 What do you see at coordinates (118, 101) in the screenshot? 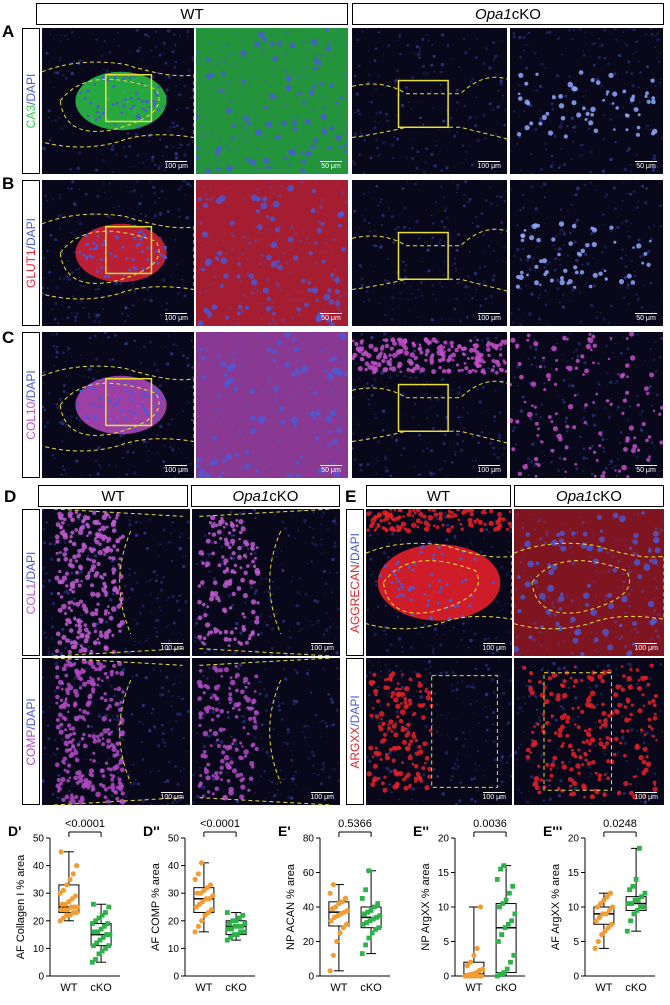
I see `micrograph-a-wt-overview: 100 μm` at bounding box center [118, 101].